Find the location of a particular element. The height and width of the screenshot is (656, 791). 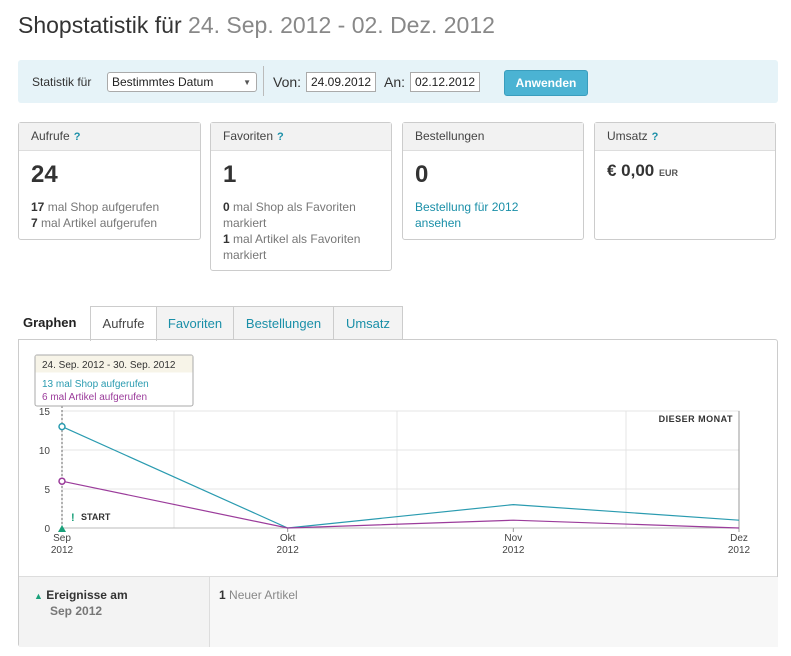

filter-label: Statistik für is located at coordinates (62, 82).